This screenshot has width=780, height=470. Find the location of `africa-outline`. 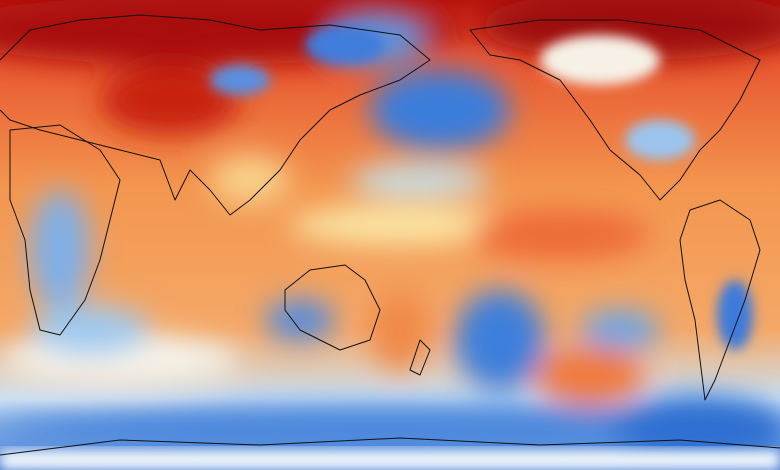

africa-outline is located at coordinates (65, 230).